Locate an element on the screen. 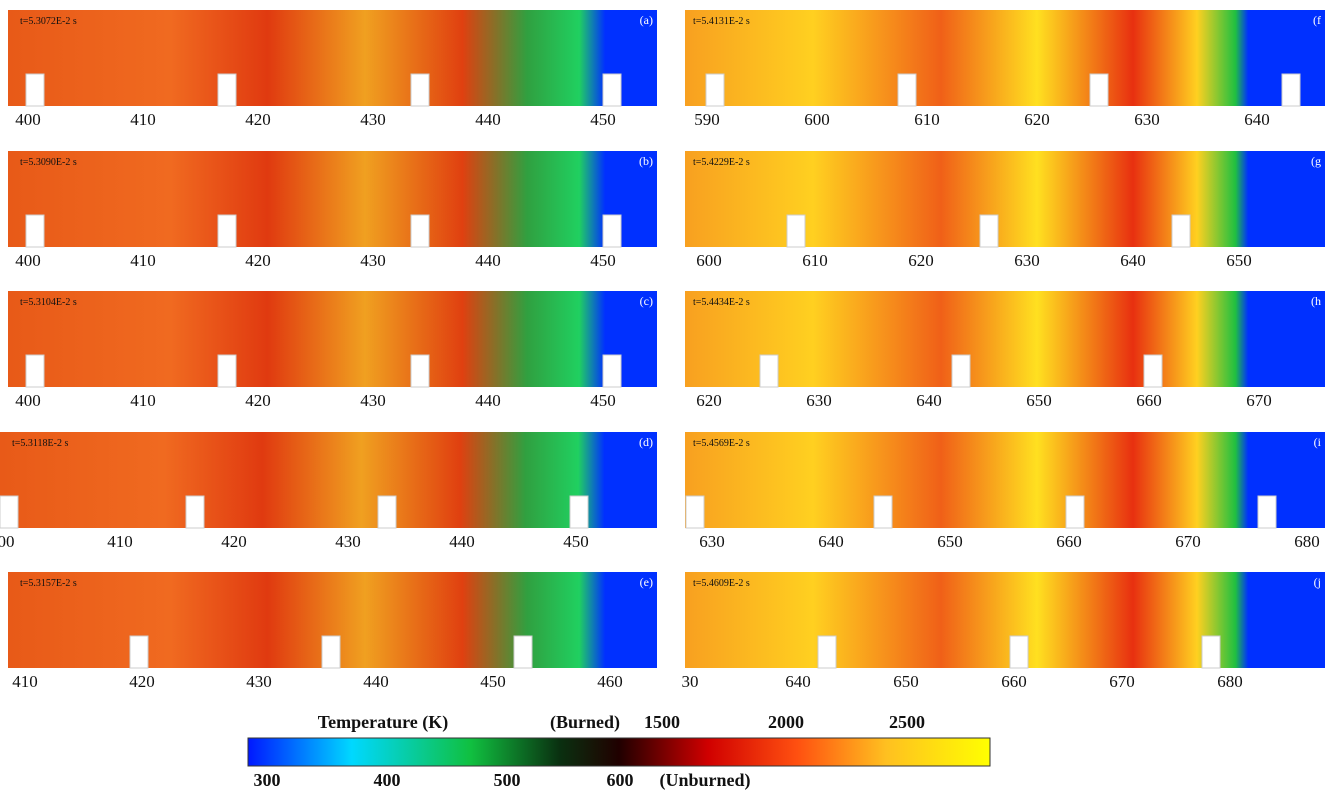 This screenshot has height=791, width=1325. x-tick-label: 460 is located at coordinates (610, 681).